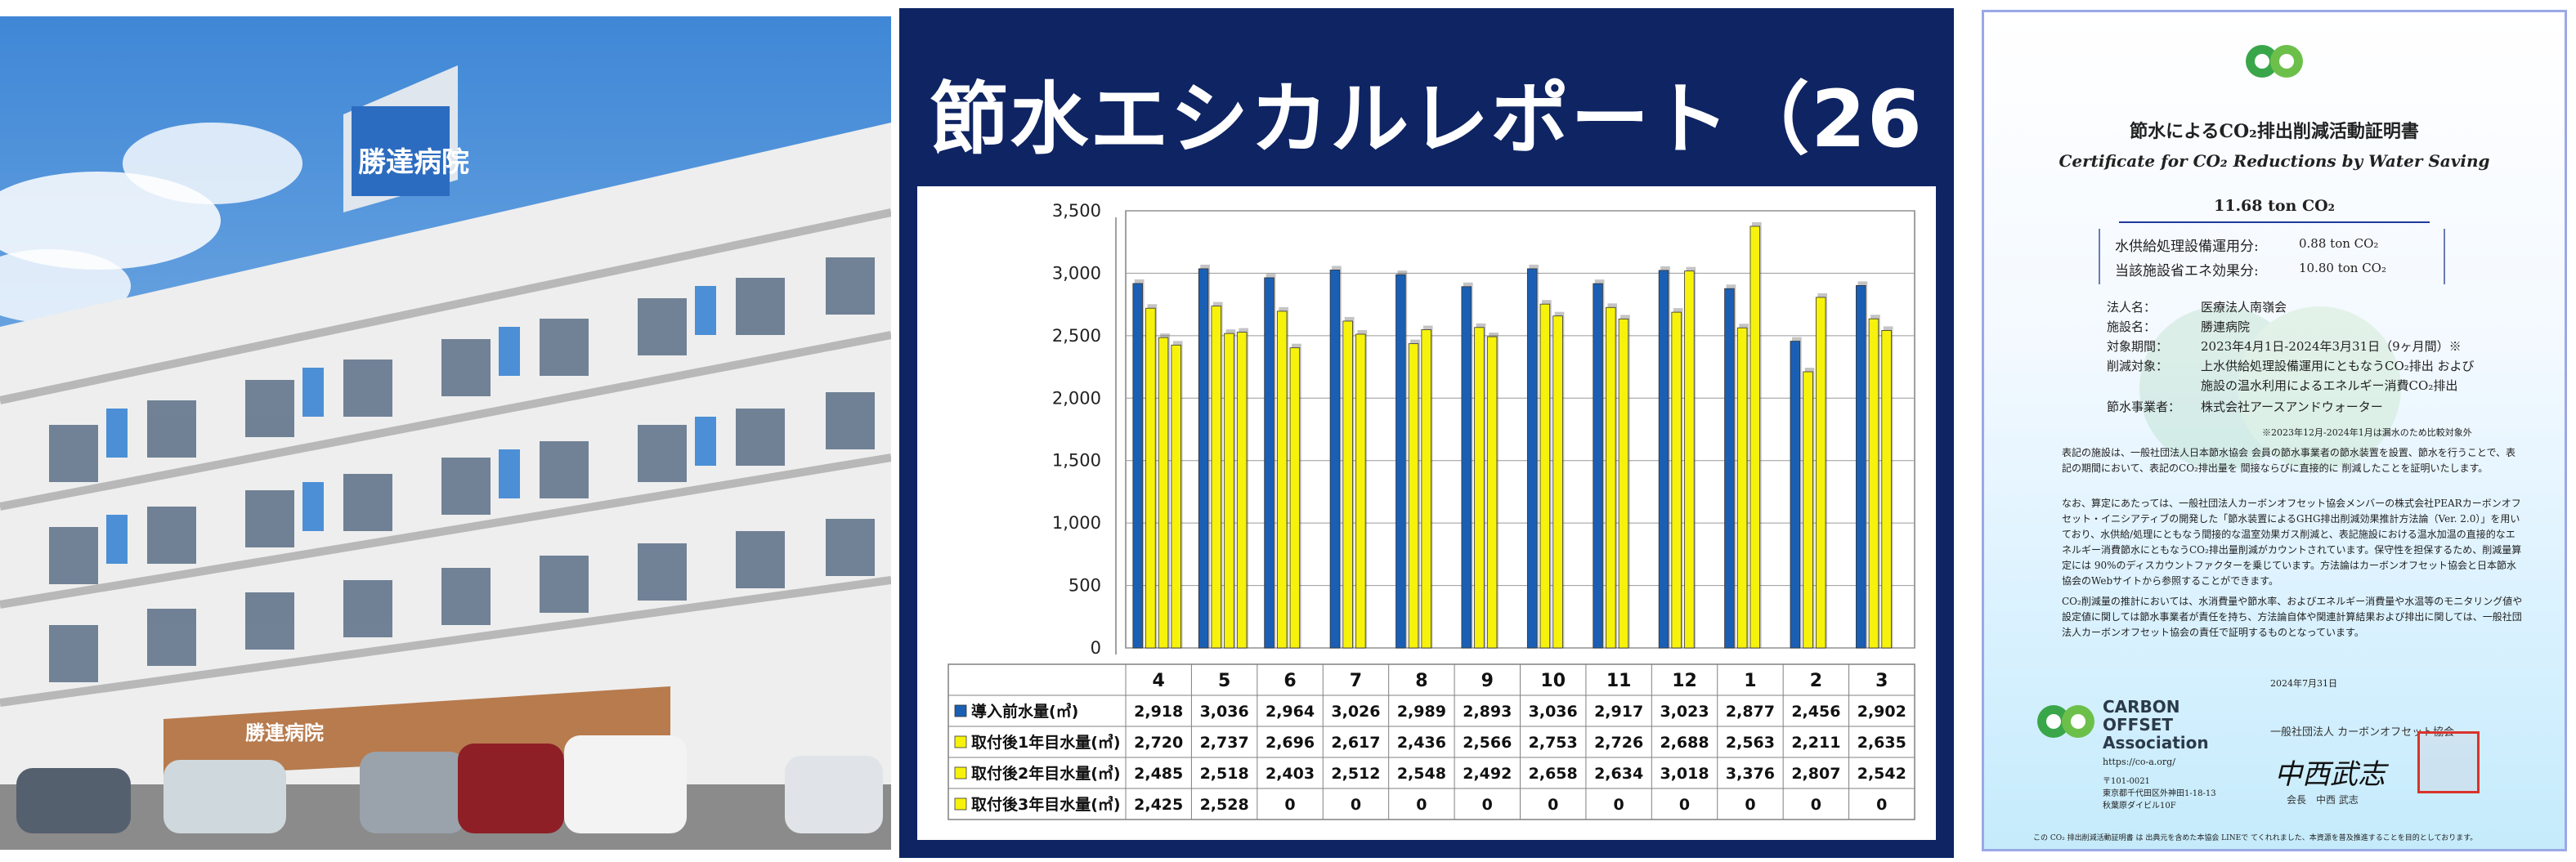 This screenshot has height=862, width=2576. I want to click on x-tick-label: 10, so click(1553, 681).